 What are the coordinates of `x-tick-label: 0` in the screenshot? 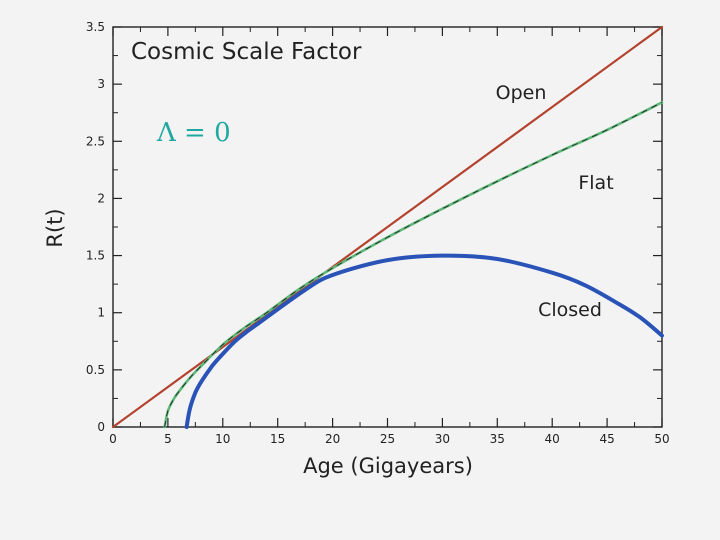 It's located at (113, 439).